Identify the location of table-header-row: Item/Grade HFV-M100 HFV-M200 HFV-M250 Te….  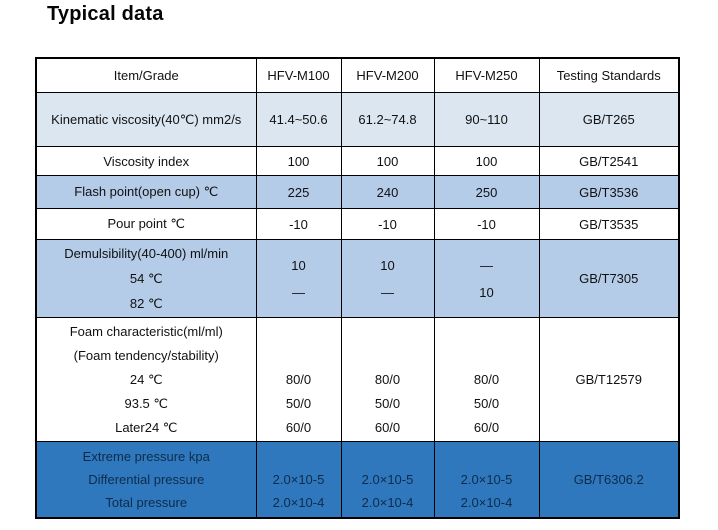
(357, 75).